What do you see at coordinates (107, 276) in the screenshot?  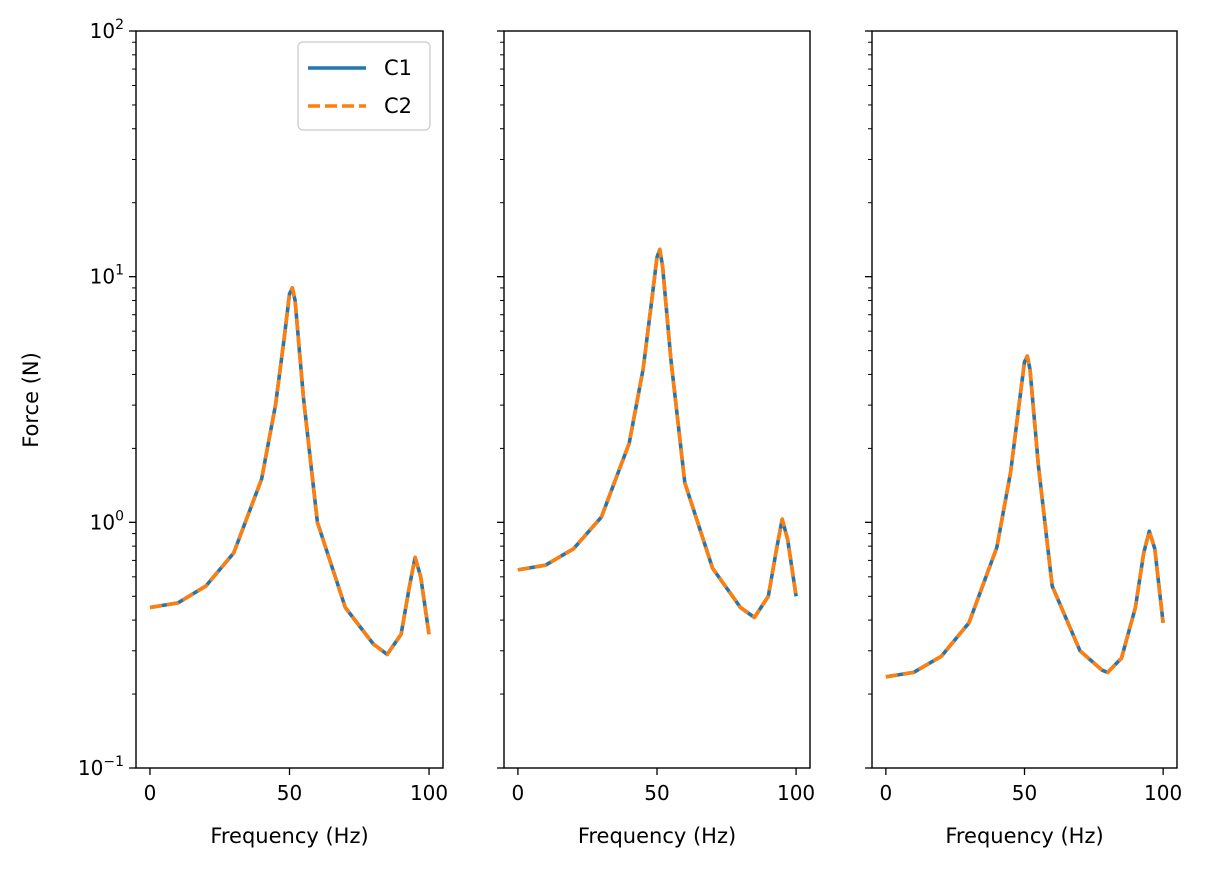 I see `y-tick-label: 10¹` at bounding box center [107, 276].